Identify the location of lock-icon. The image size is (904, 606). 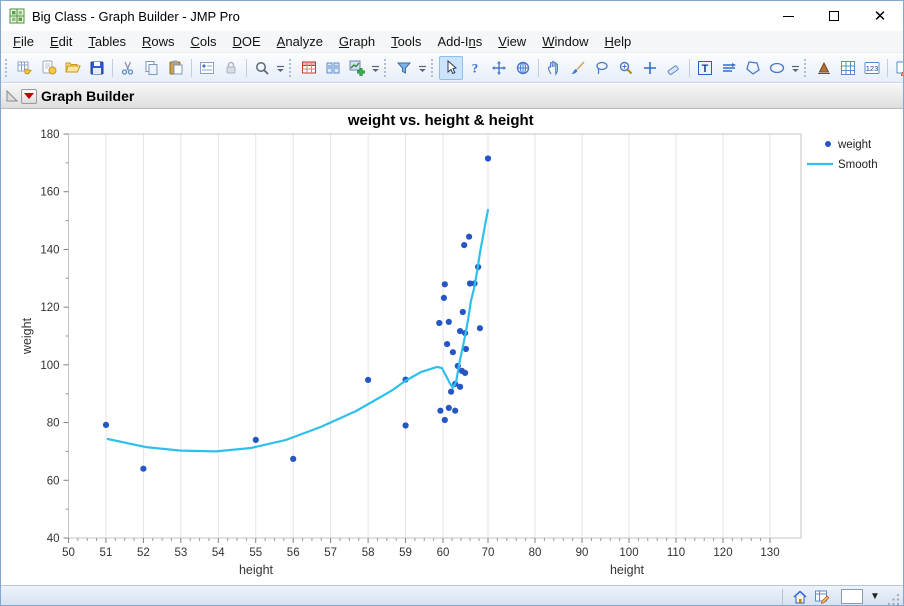
(231, 68).